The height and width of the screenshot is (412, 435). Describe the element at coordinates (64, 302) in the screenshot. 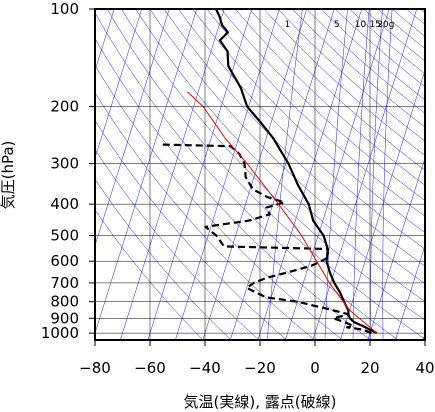

I see `y-tick-label: 800` at that location.